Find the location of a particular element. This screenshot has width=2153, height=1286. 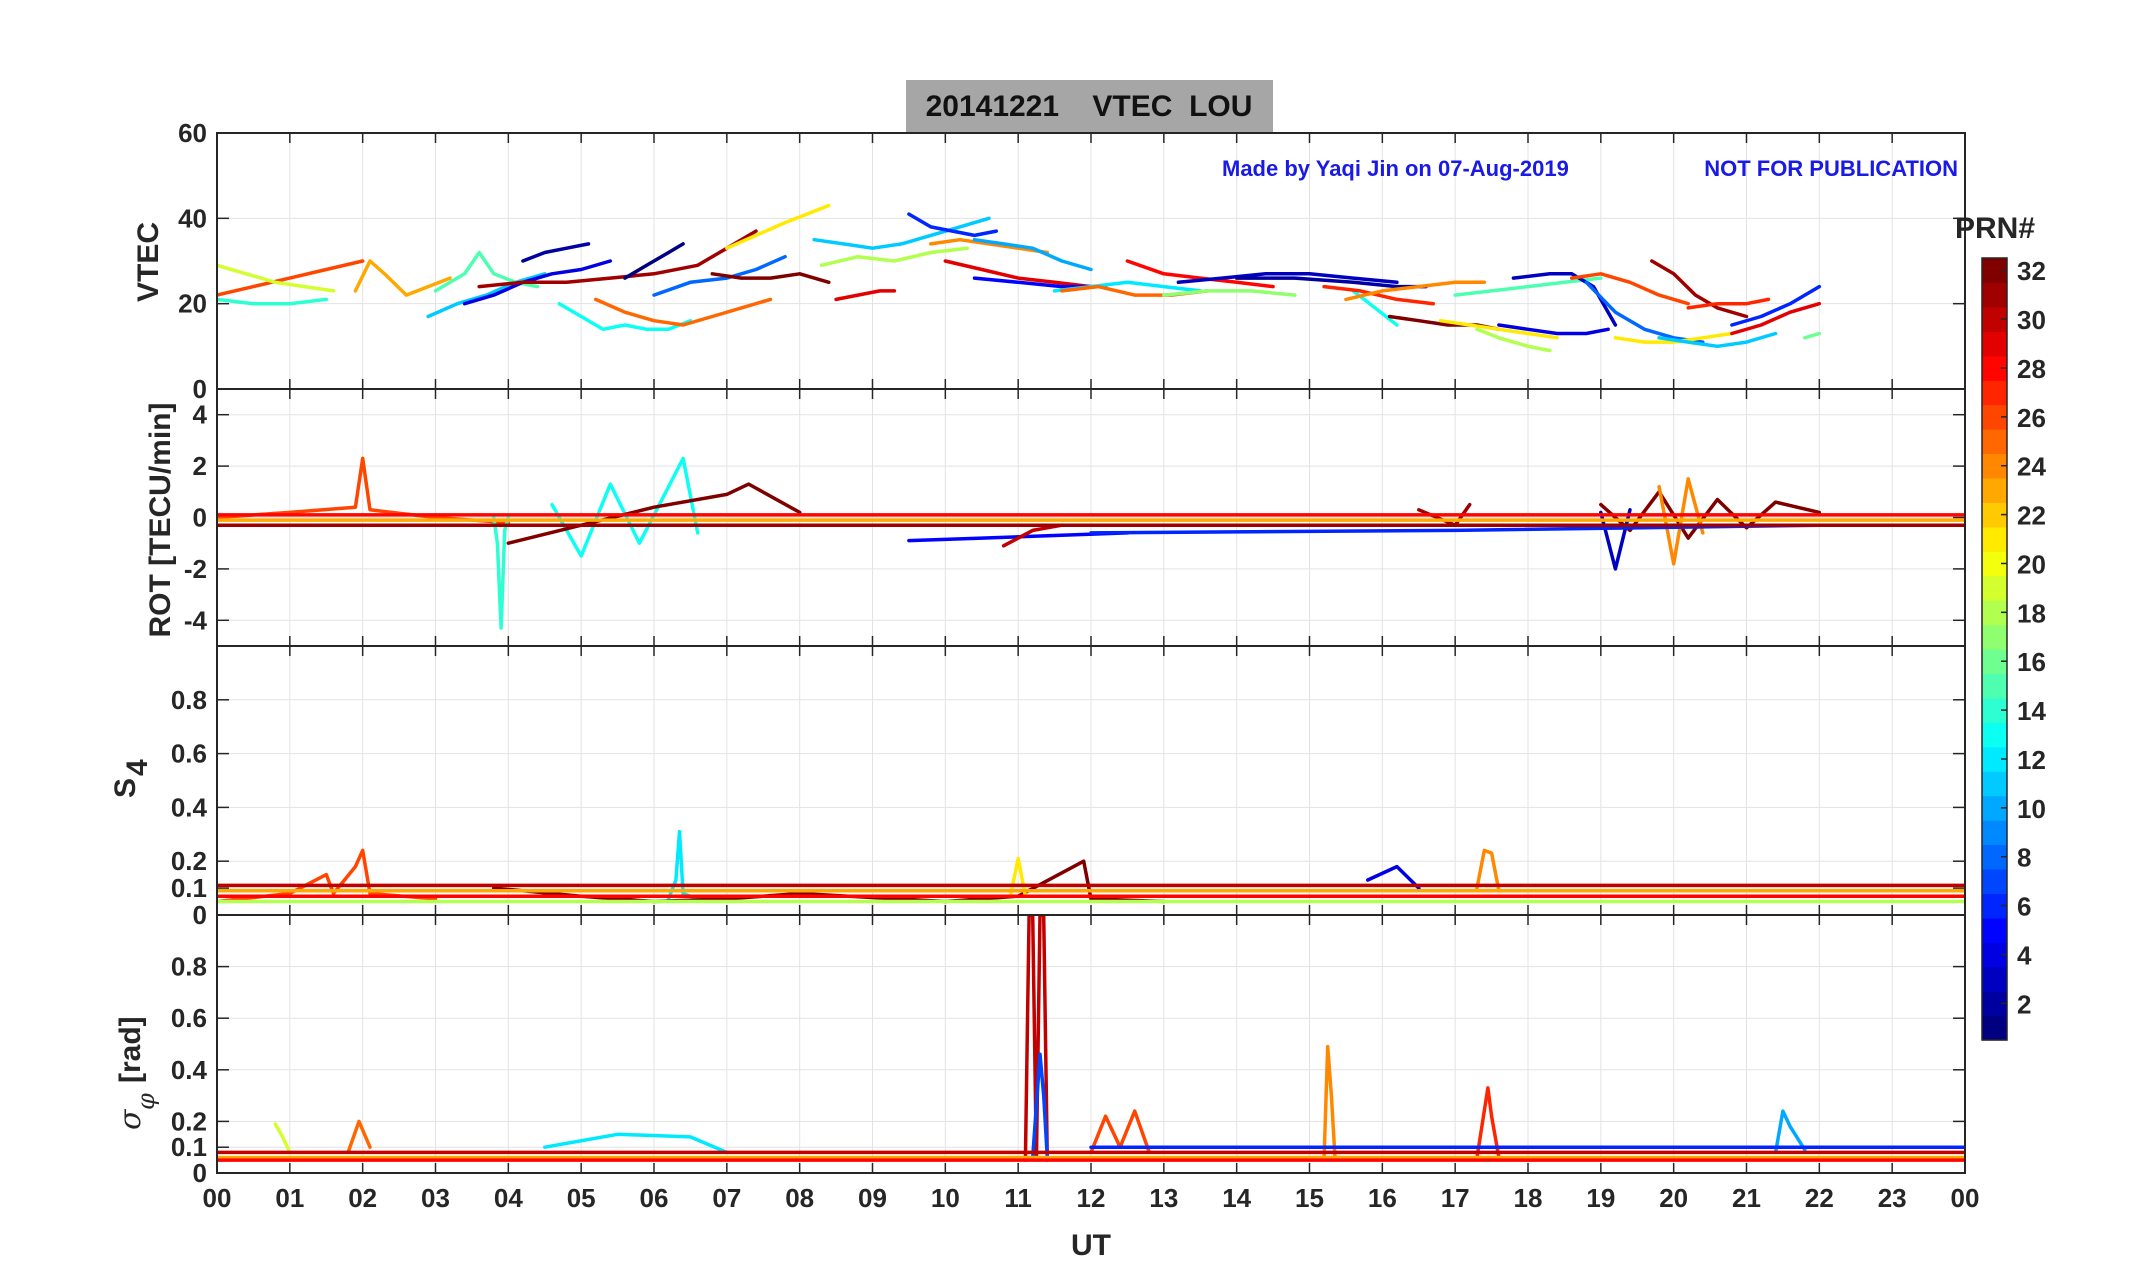

colorbar-tick-label: 14 is located at coordinates (2031, 711).